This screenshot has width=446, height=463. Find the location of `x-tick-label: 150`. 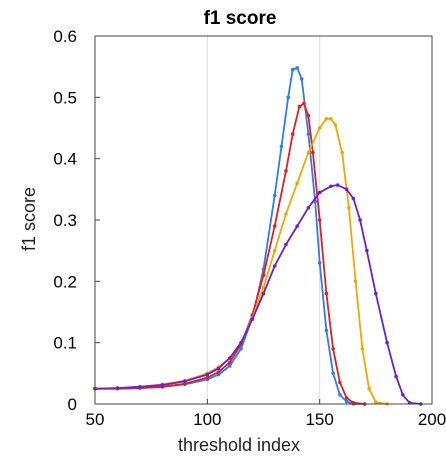

x-tick-label: 150 is located at coordinates (319, 419).